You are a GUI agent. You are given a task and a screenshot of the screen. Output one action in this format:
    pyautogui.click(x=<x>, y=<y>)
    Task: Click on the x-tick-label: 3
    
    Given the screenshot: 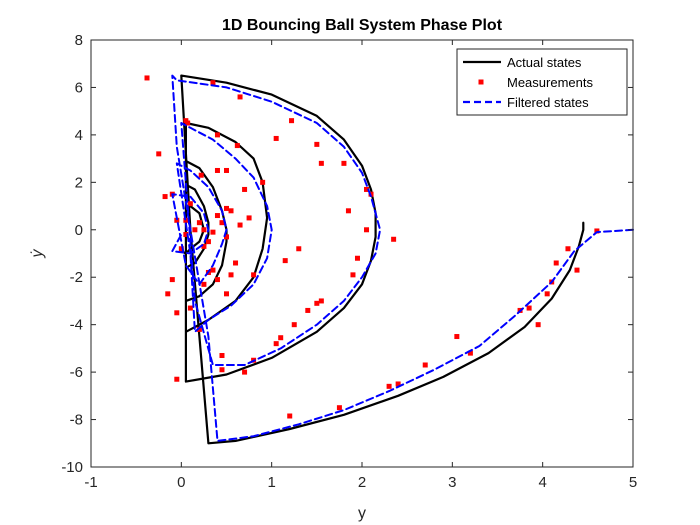 What is the action you would take?
    pyautogui.click(x=452, y=482)
    